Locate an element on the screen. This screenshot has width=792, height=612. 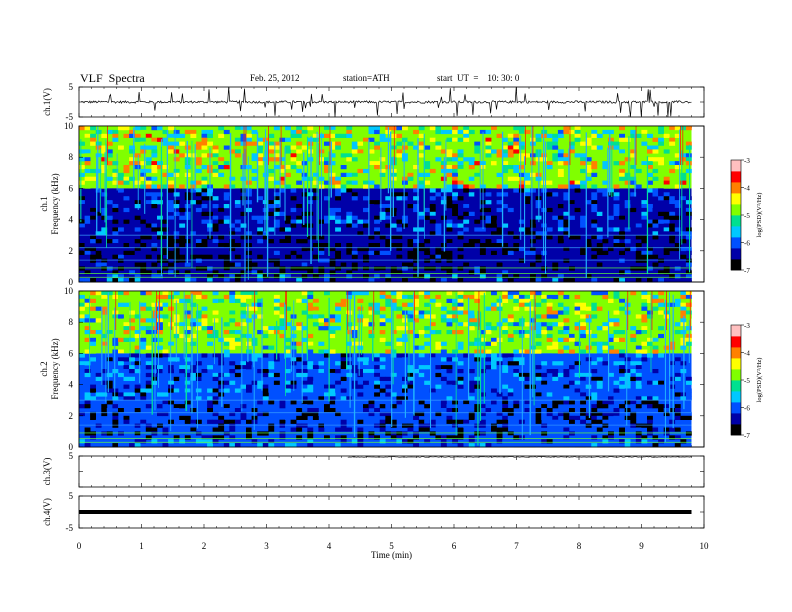
y-tick-label: 5 is located at coordinates (71, 496).